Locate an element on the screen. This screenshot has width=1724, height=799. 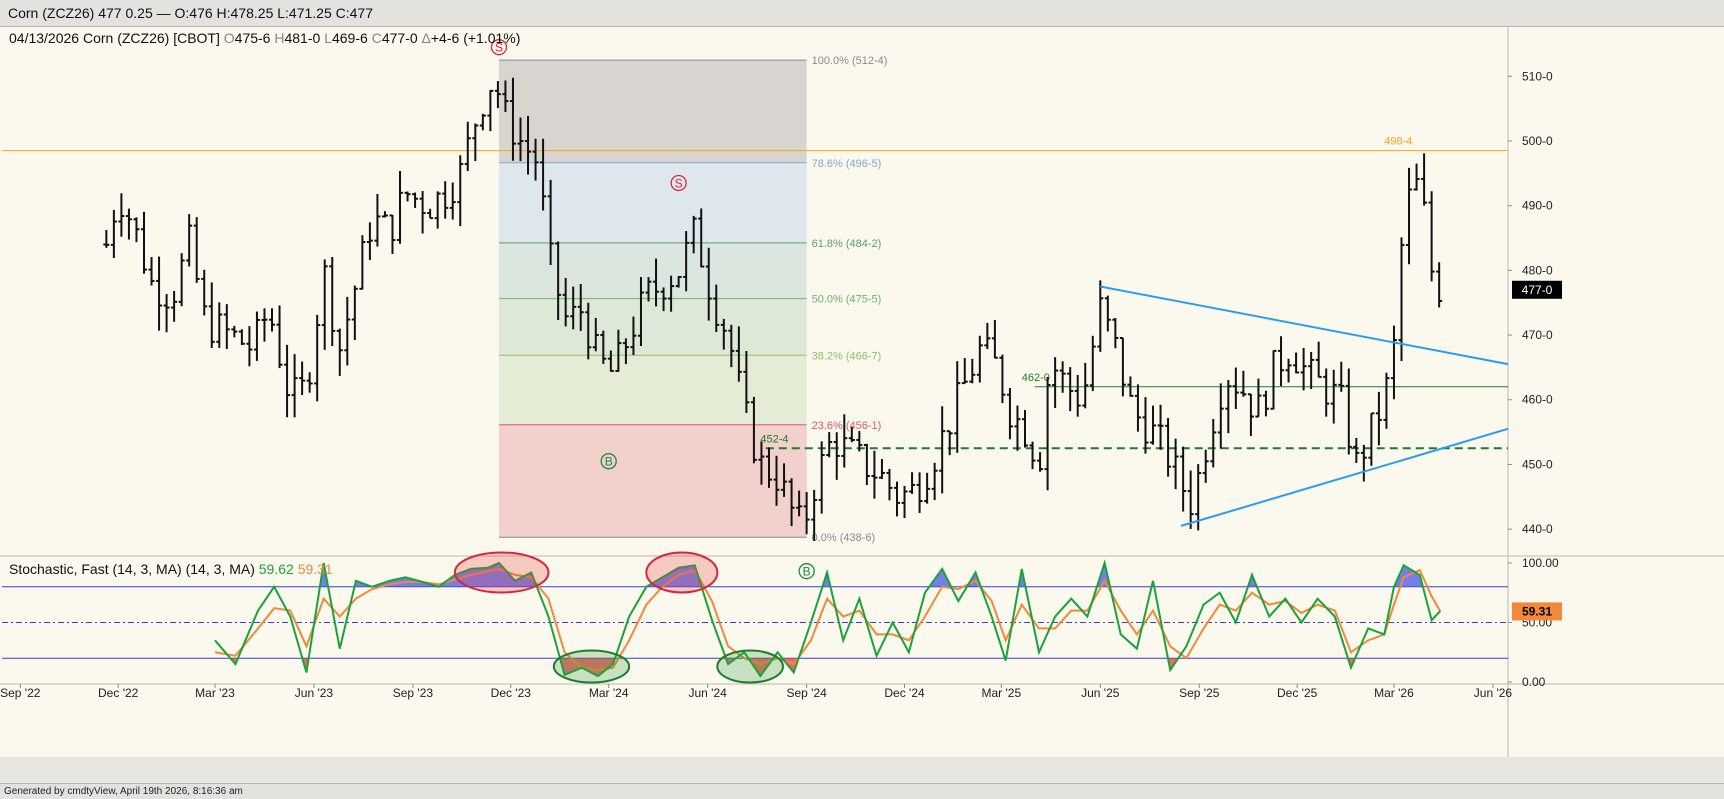
price-header-part: L is located at coordinates (328, 38).